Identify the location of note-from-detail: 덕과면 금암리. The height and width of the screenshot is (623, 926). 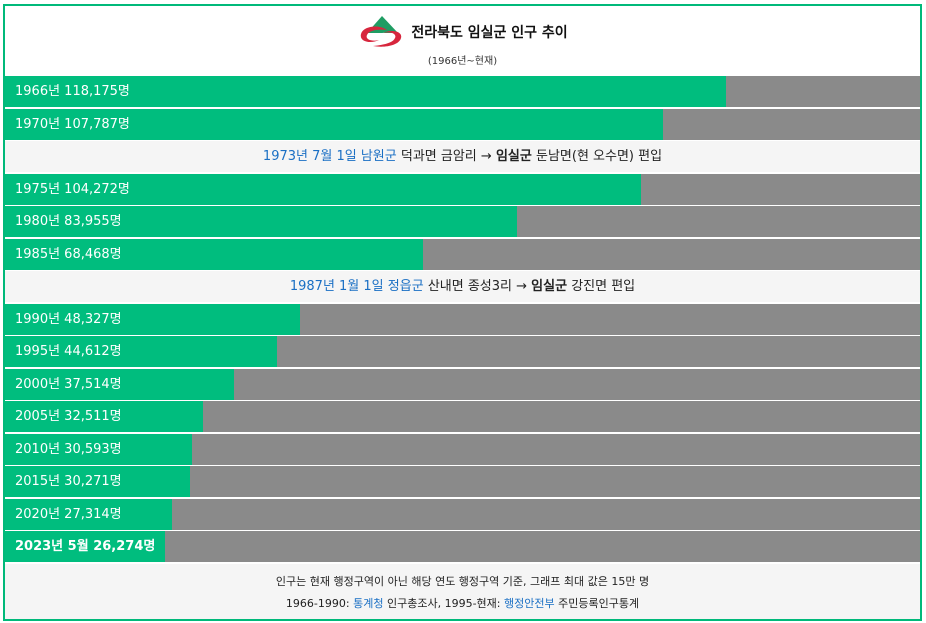
(438, 156).